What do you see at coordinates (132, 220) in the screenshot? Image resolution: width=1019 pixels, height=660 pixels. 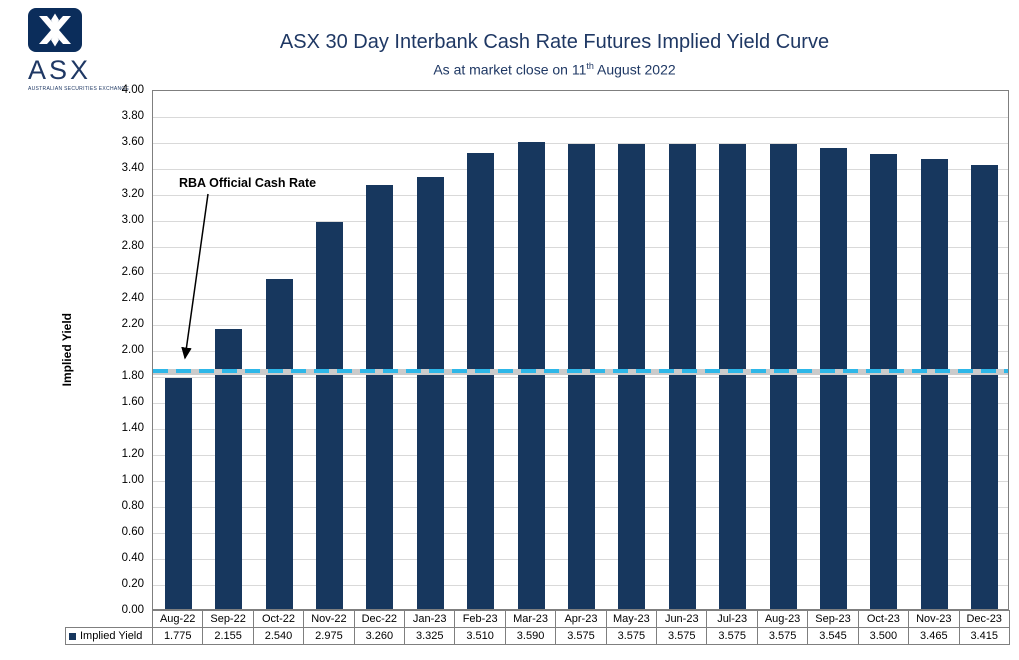 I see `y-tick-label: 3.00` at bounding box center [132, 220].